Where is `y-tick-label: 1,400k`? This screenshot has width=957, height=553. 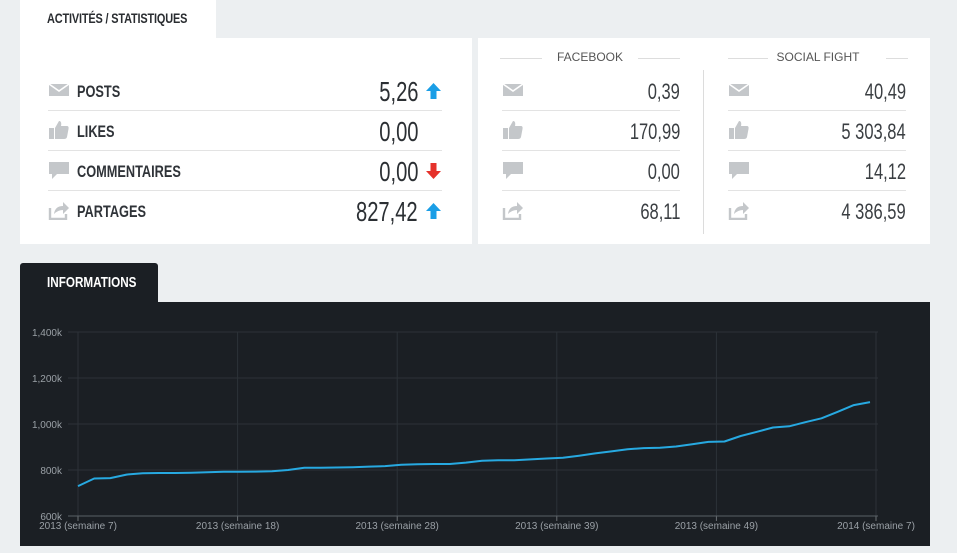 y-tick-label: 1,400k is located at coordinates (47, 333).